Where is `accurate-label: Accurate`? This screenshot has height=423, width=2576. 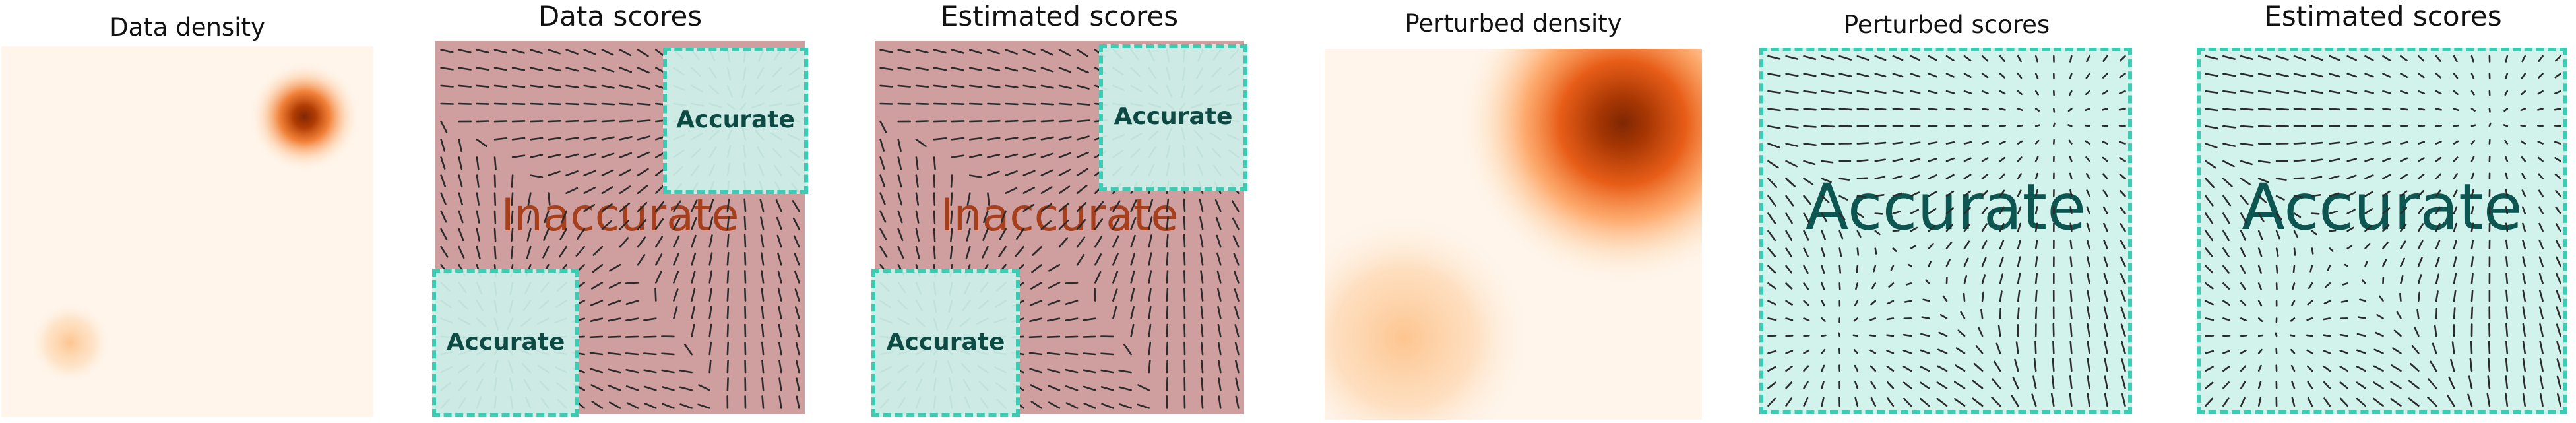 accurate-label: Accurate is located at coordinates (735, 120).